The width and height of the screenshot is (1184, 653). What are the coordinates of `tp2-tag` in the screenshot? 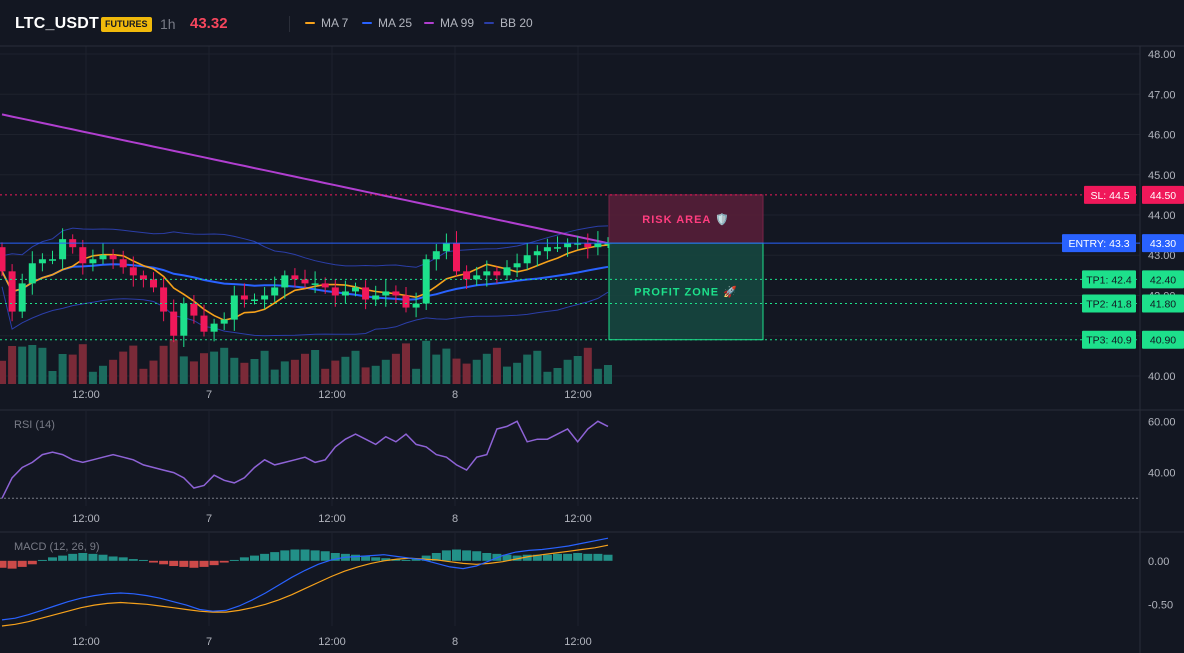 It's located at (1109, 303).